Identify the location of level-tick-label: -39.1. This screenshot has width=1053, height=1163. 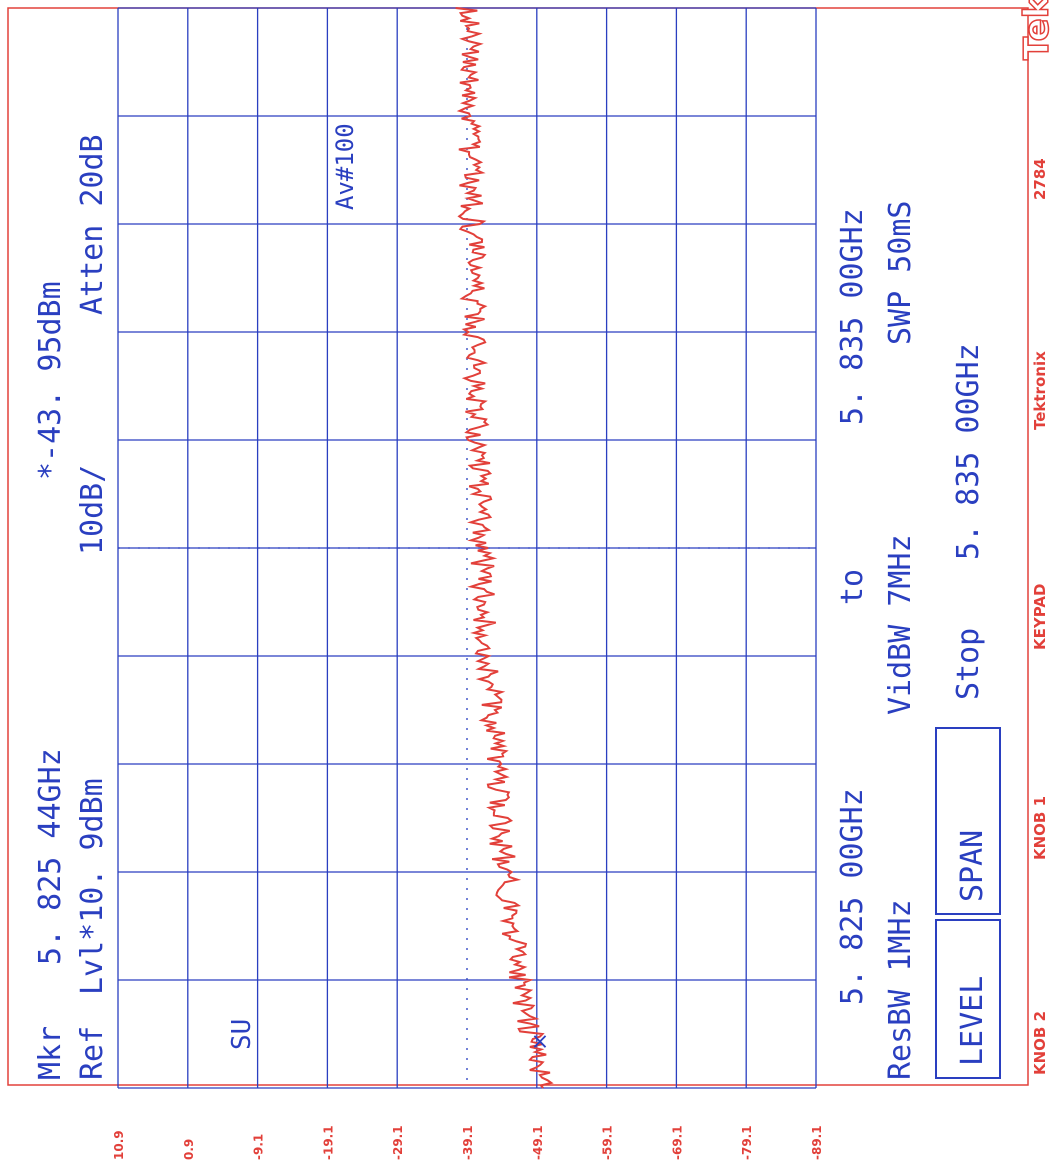
(468, 1142).